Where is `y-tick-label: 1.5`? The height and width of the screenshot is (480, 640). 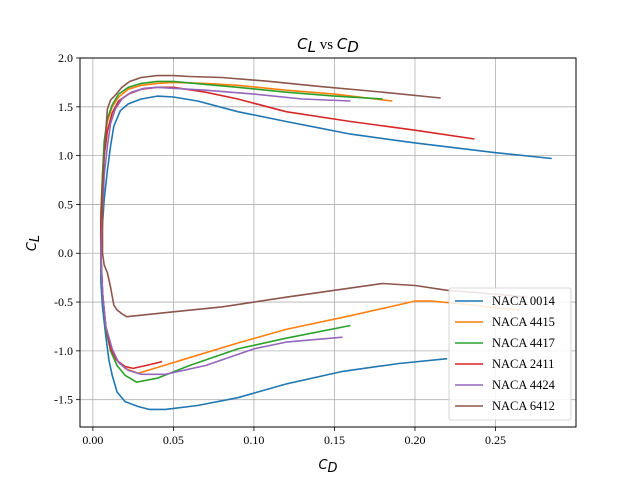
y-tick-label: 1.5 is located at coordinates (65, 107).